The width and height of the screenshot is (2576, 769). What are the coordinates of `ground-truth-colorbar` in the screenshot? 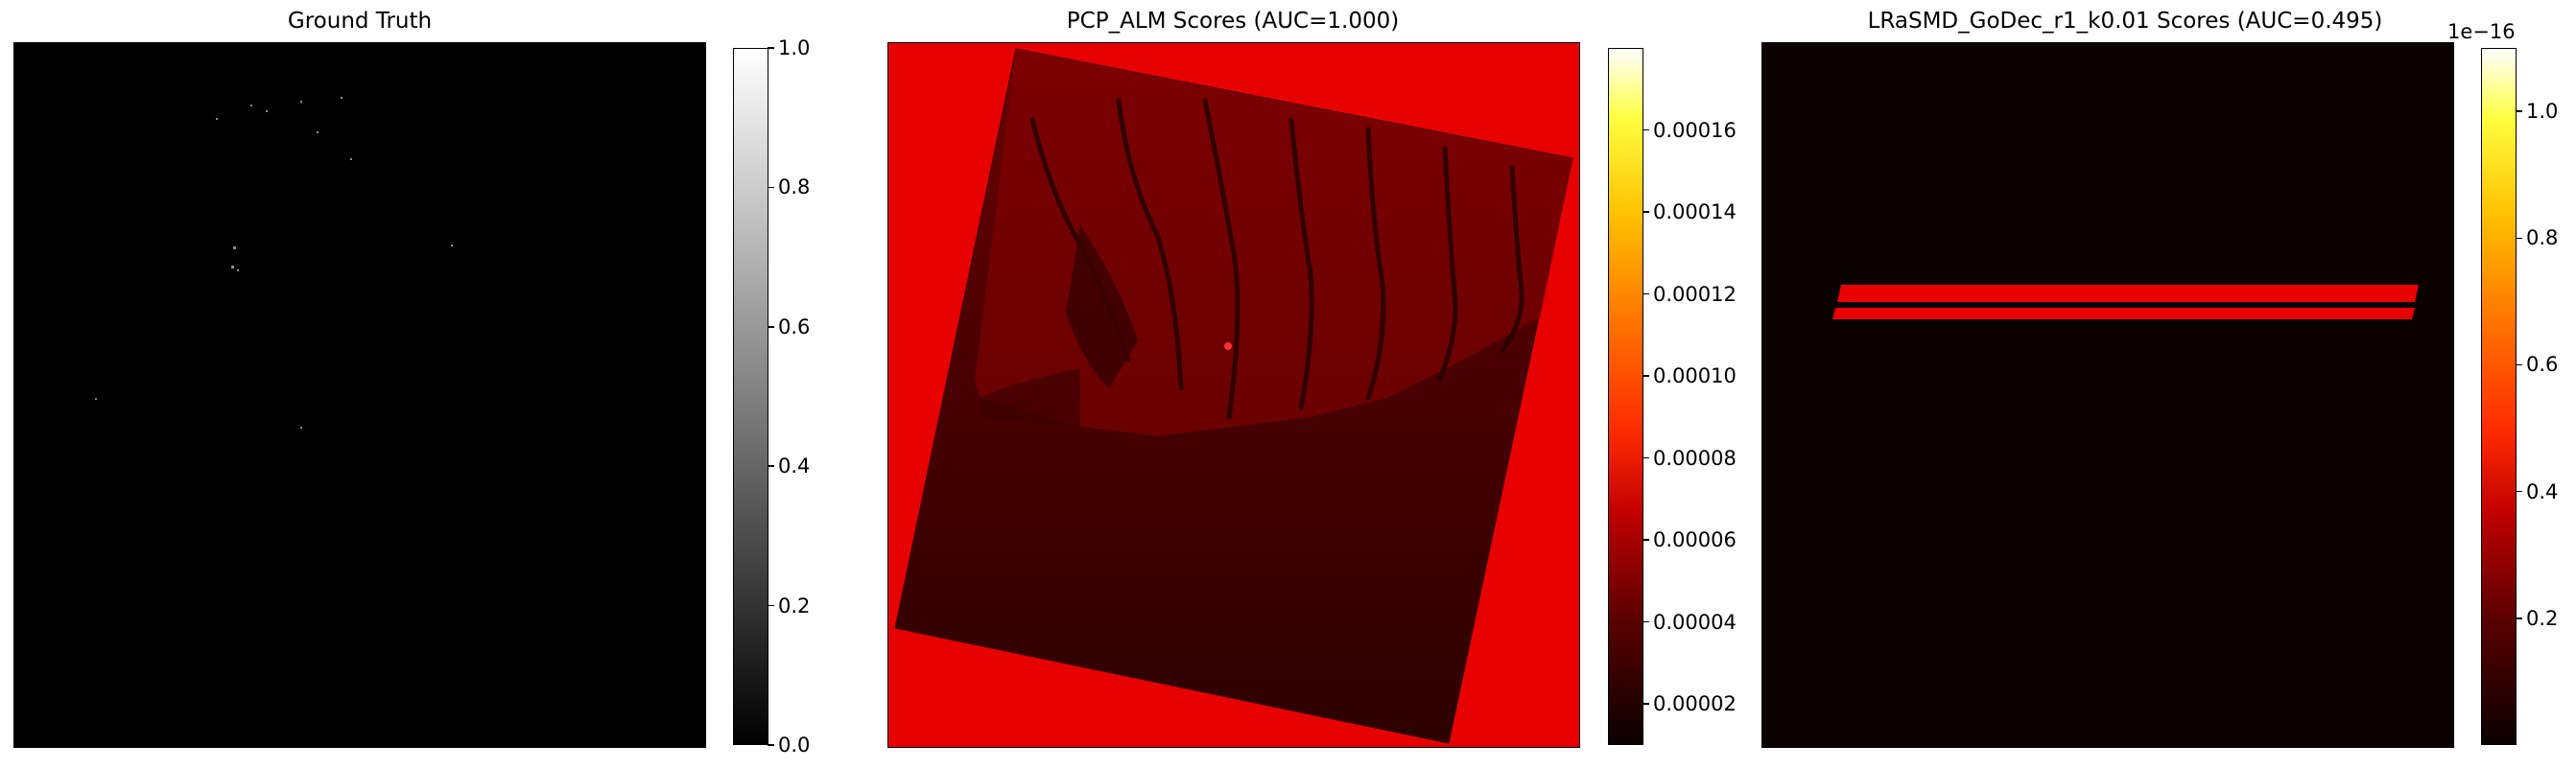 It's located at (750, 396).